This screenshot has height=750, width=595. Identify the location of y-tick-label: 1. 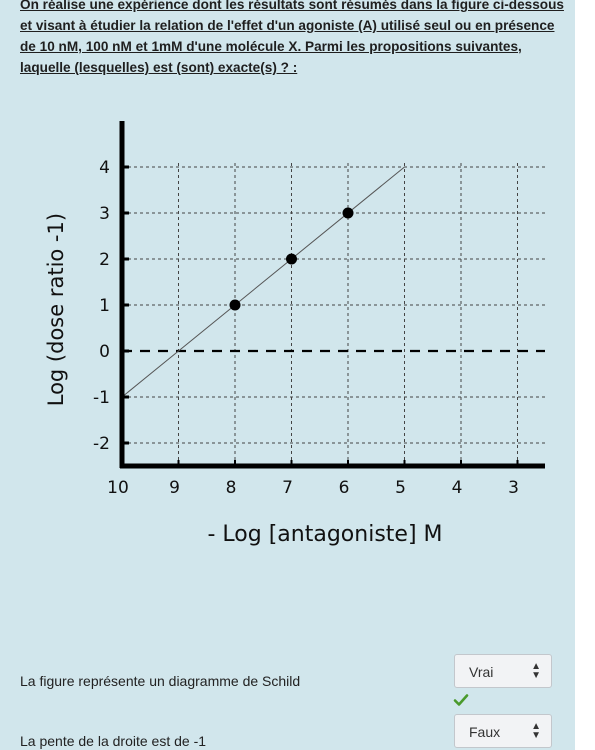
(104, 306).